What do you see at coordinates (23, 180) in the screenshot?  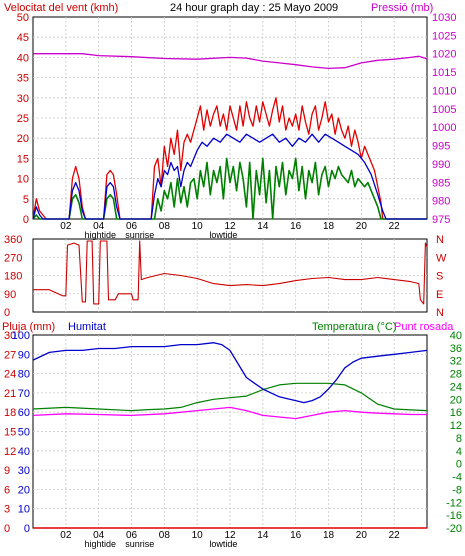 I see `wind-tick-10: 10` at bounding box center [23, 180].